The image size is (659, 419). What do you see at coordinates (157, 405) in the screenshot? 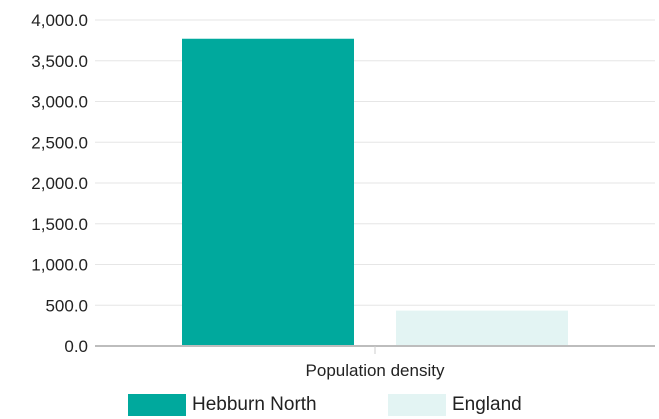
I see `legend-swatch-hebburn-north` at bounding box center [157, 405].